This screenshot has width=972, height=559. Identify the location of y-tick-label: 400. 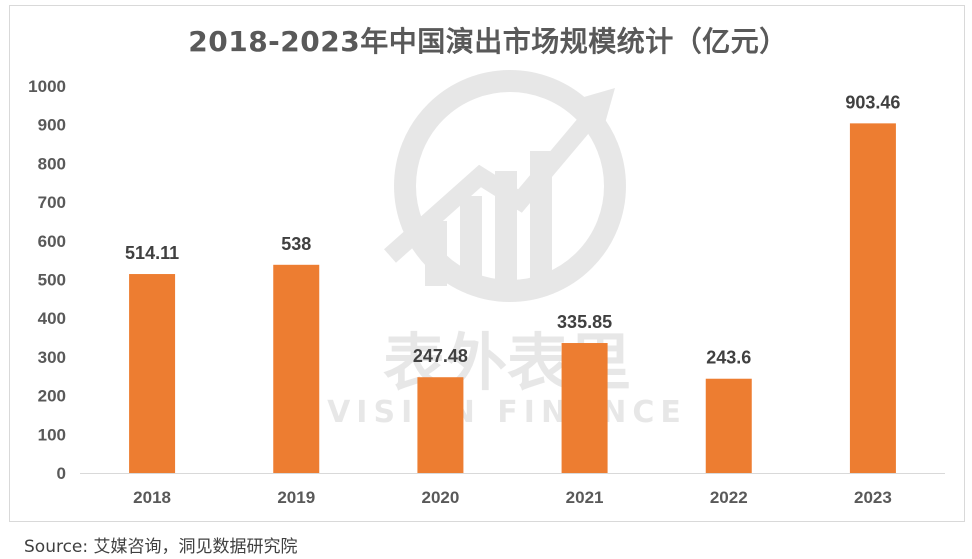
(52, 318).